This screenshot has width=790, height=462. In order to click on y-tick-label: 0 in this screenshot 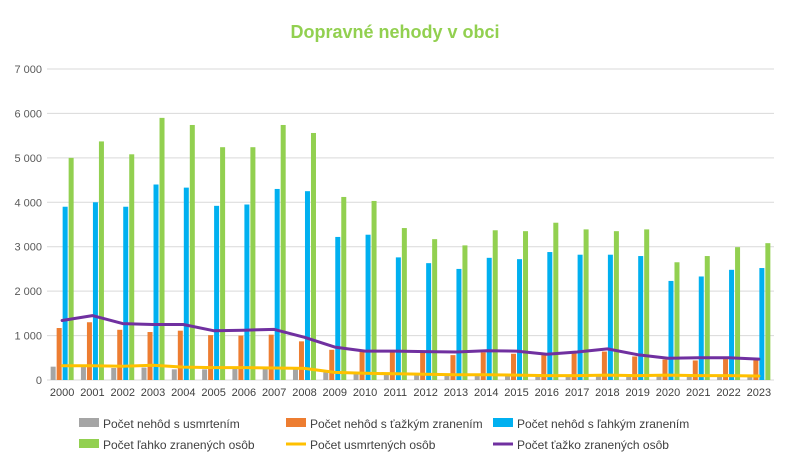, I will do `click(39, 381)`.